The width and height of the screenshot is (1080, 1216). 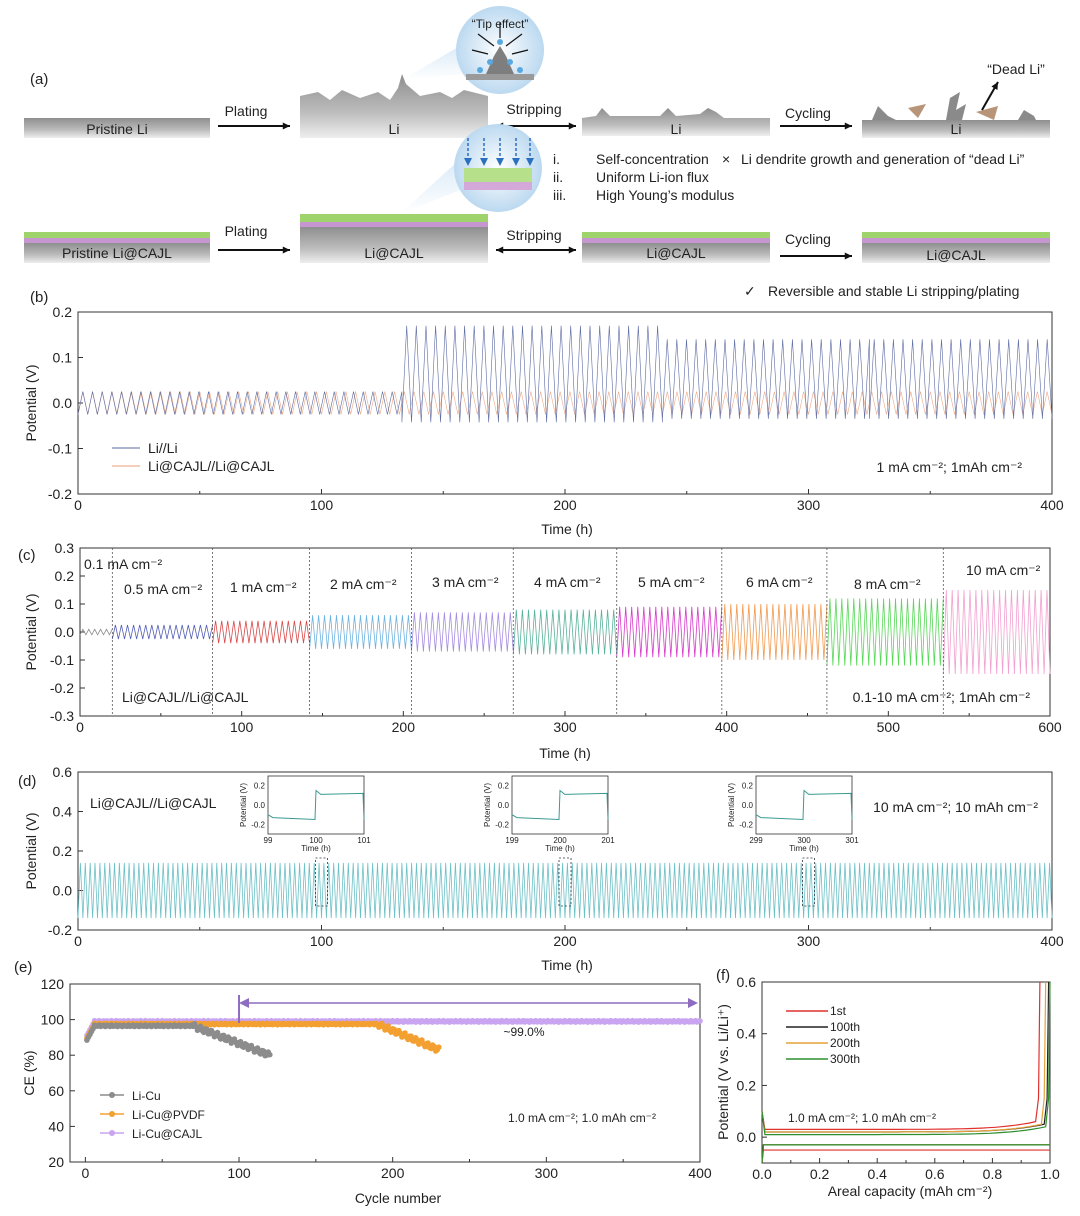 What do you see at coordinates (185, 697) in the screenshot?
I see `panel-c-series-label: Li@CAJL//Li@CAJL` at bounding box center [185, 697].